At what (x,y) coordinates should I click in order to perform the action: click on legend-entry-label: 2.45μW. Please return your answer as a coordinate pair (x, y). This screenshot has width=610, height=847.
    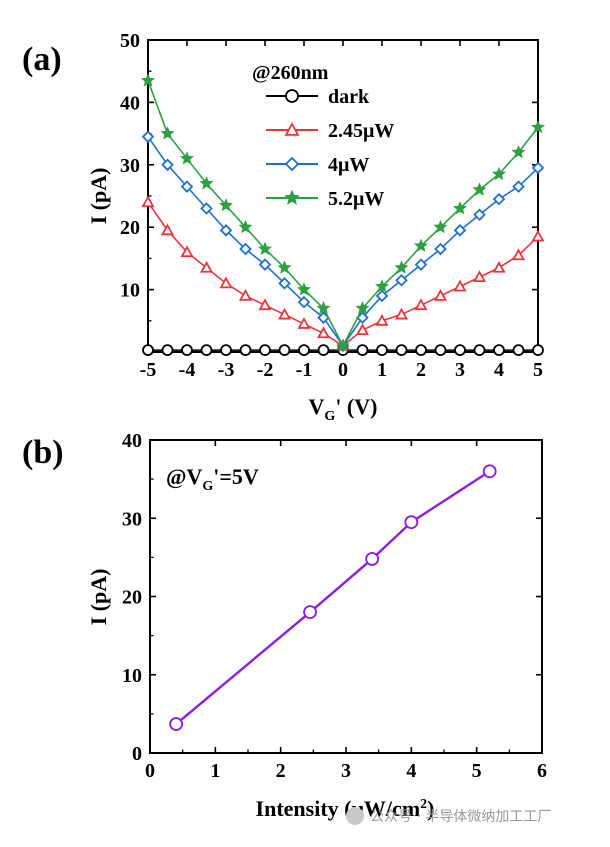
    Looking at the image, I should click on (361, 131).